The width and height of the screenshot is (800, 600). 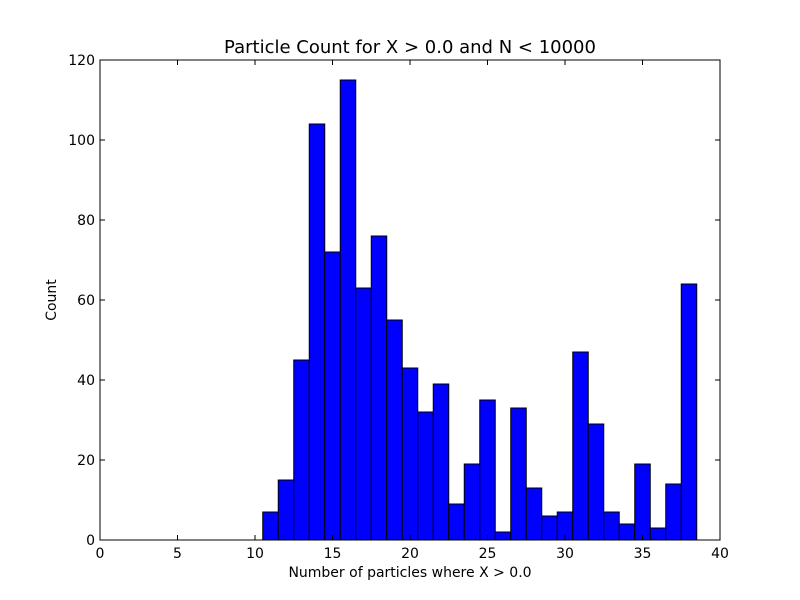 What do you see at coordinates (86, 221) in the screenshot?
I see `y-tick-label: 80` at bounding box center [86, 221].